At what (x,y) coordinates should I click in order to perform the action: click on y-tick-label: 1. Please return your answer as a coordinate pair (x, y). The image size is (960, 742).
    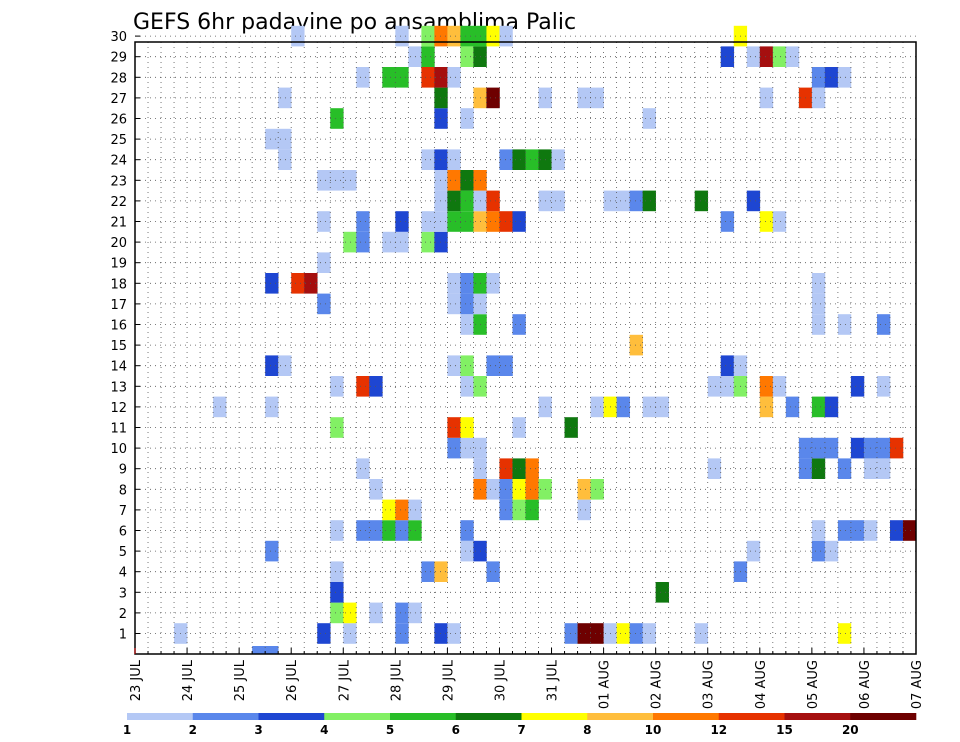
    Looking at the image, I should click on (123, 635).